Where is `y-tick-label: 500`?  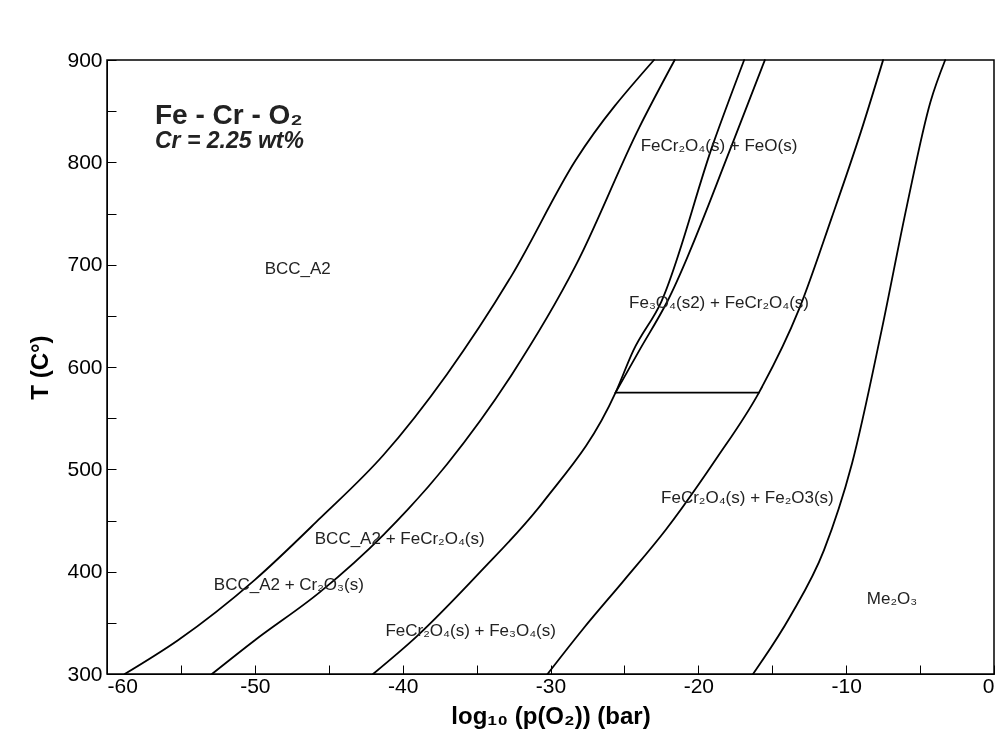
y-tick-label: 500 is located at coordinates (85, 468).